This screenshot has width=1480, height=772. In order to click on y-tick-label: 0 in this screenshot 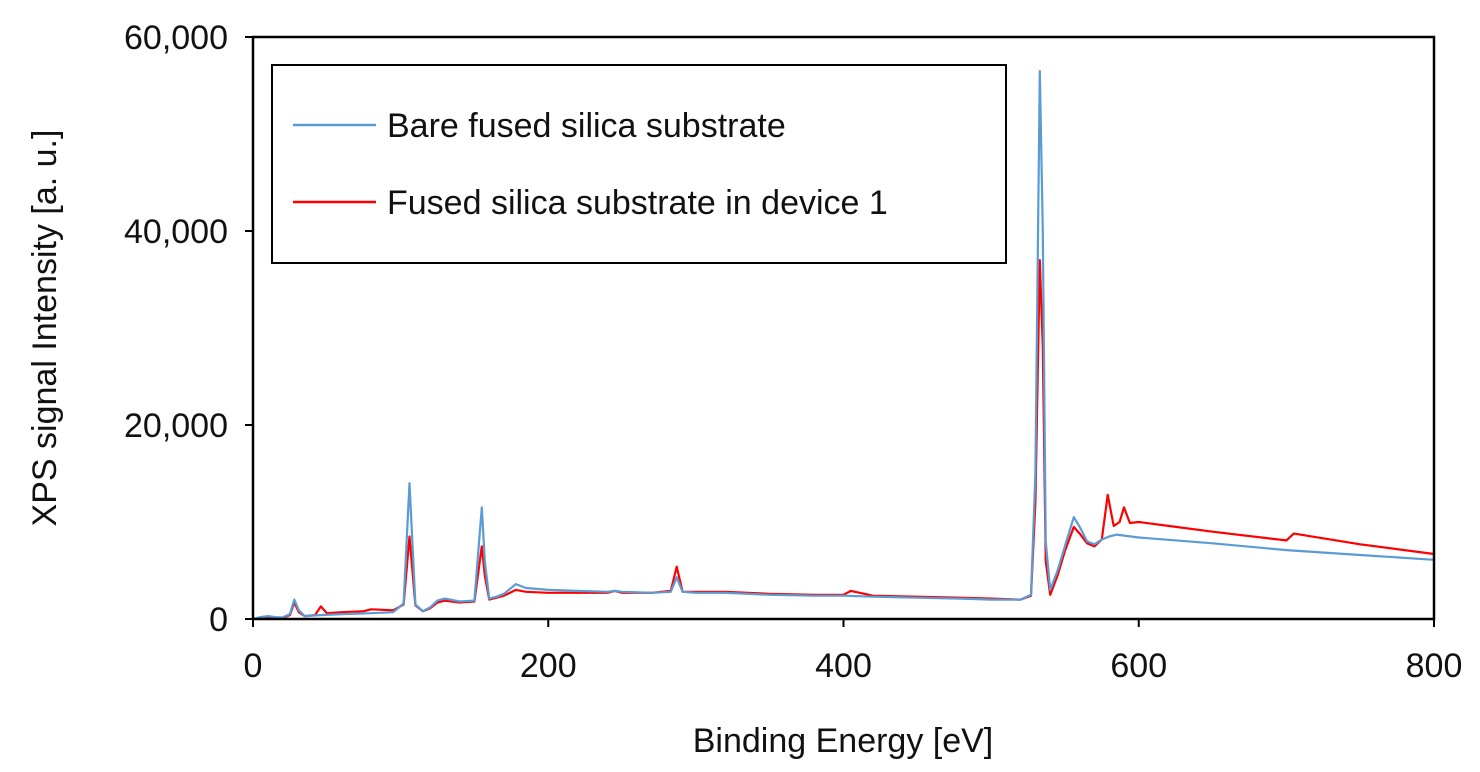, I will do `click(218, 620)`.